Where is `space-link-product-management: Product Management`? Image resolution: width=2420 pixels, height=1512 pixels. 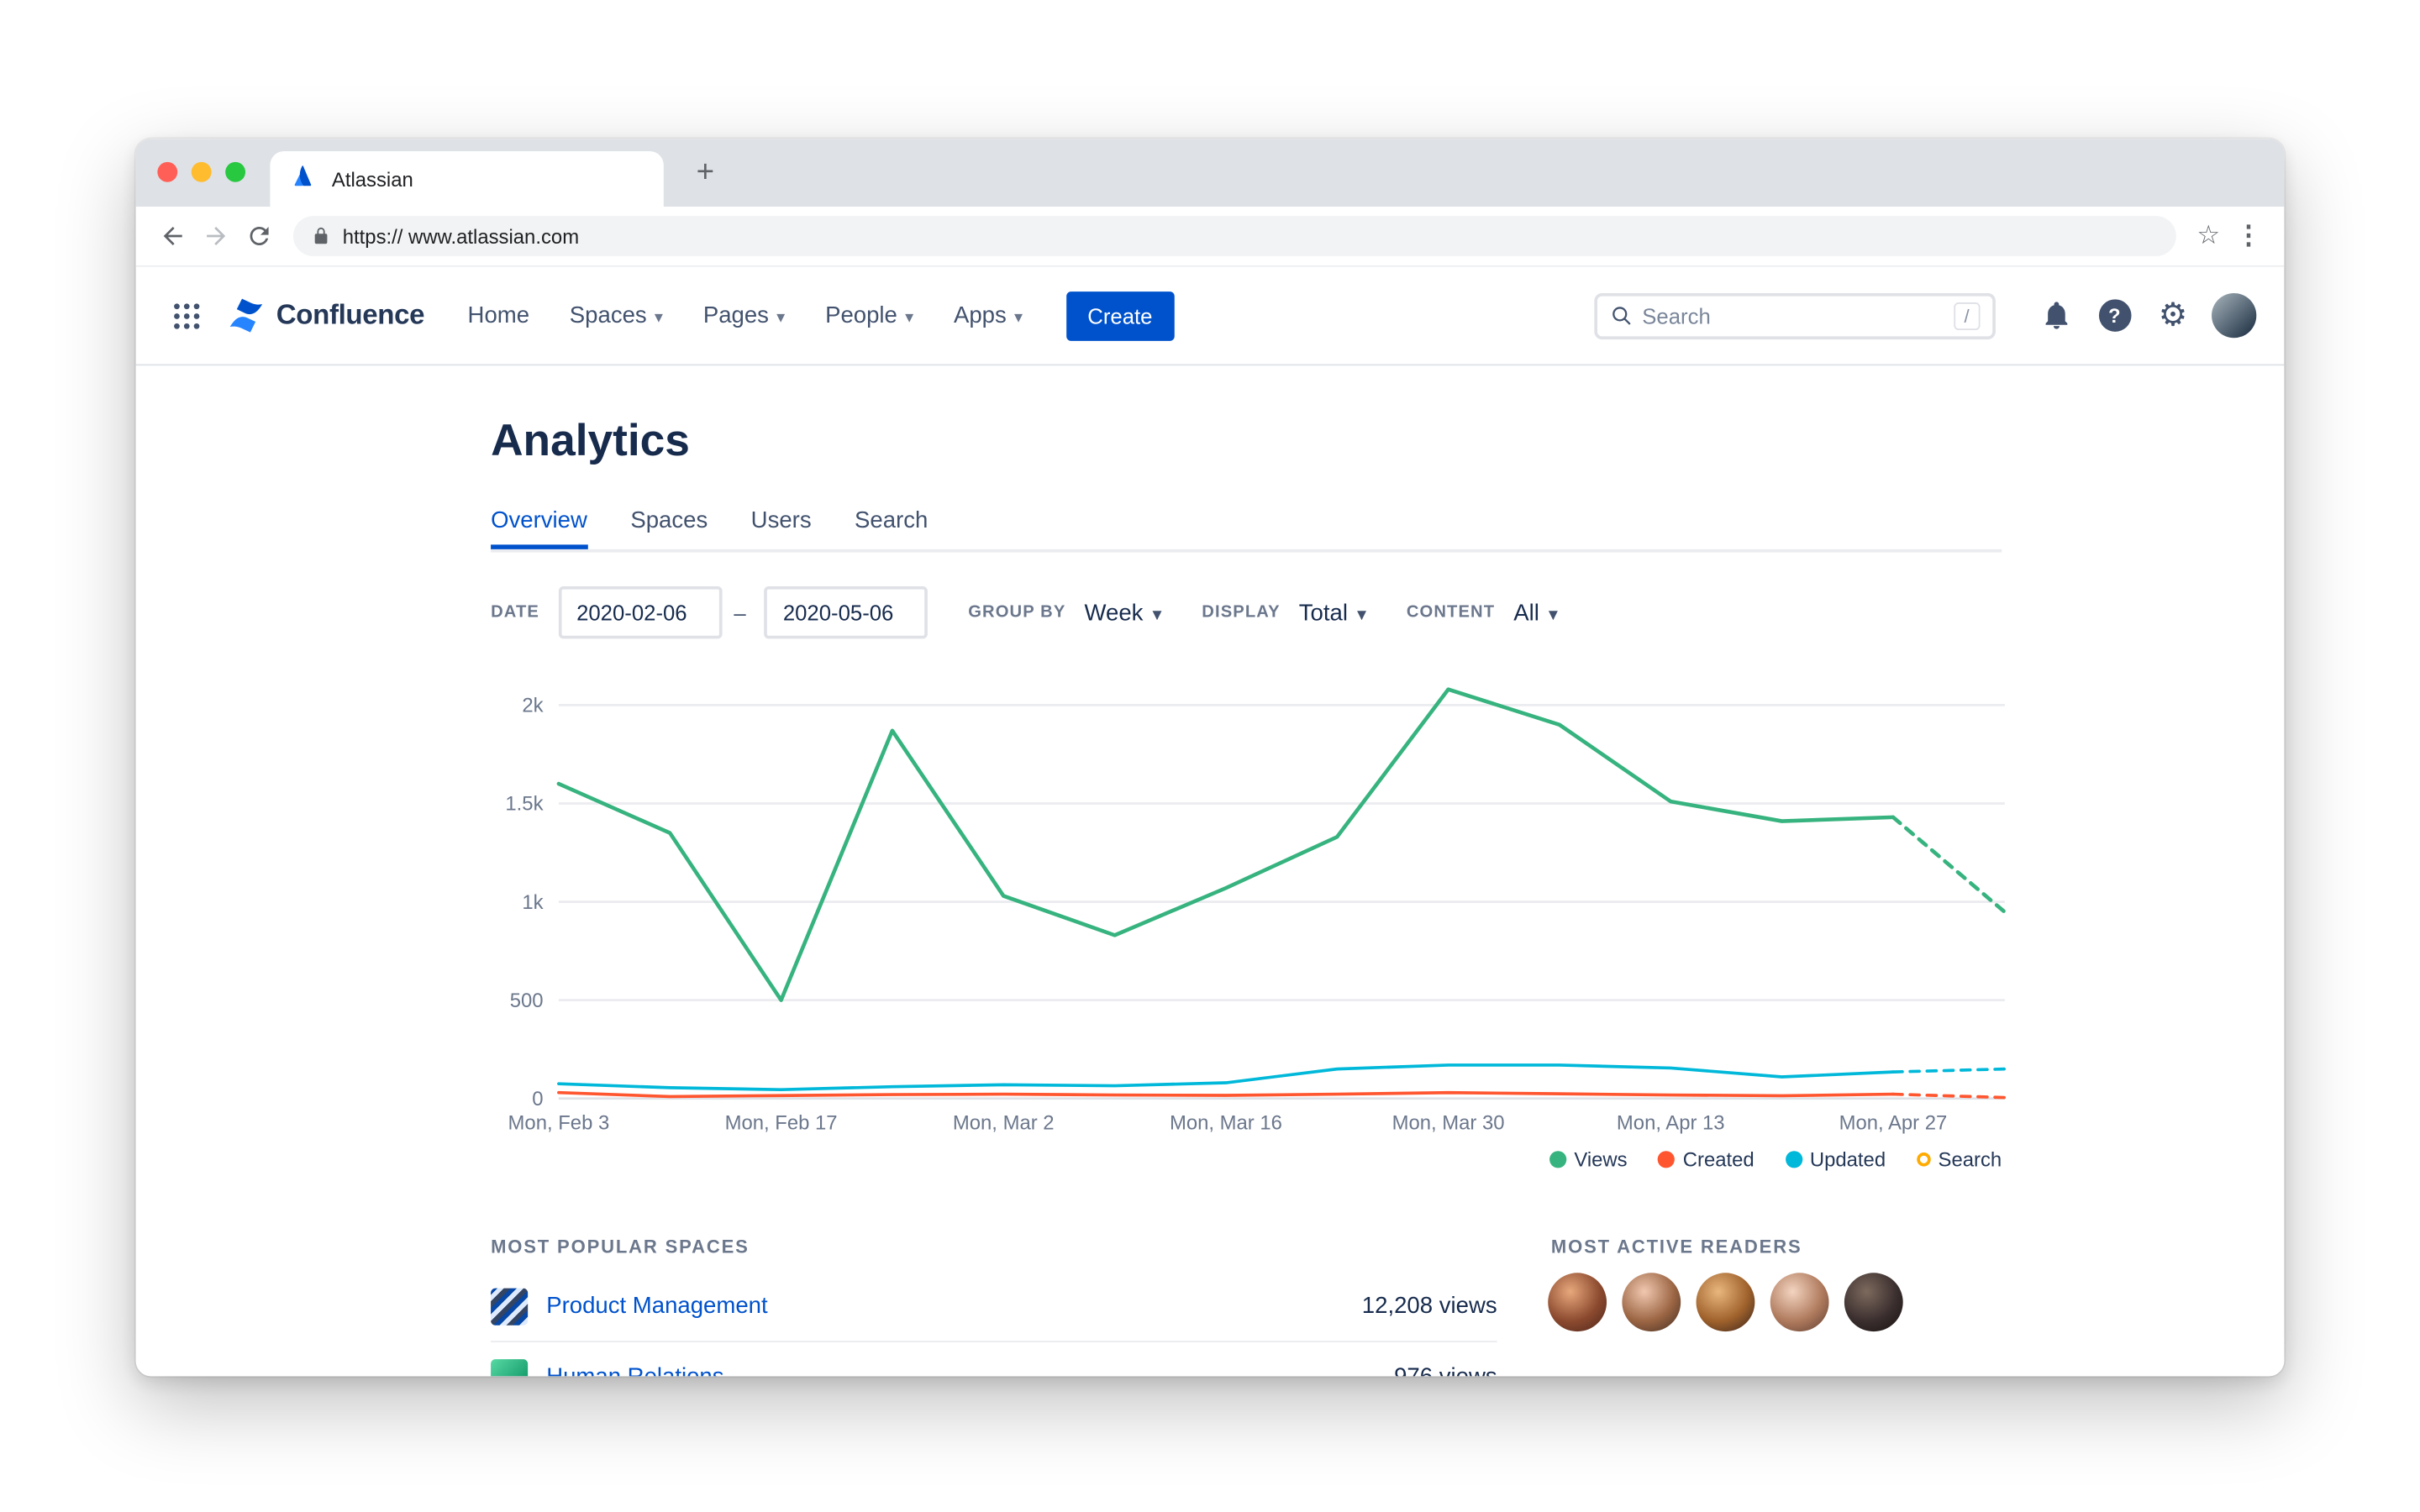
space-link-product-management: Product Management is located at coordinates (657, 1306).